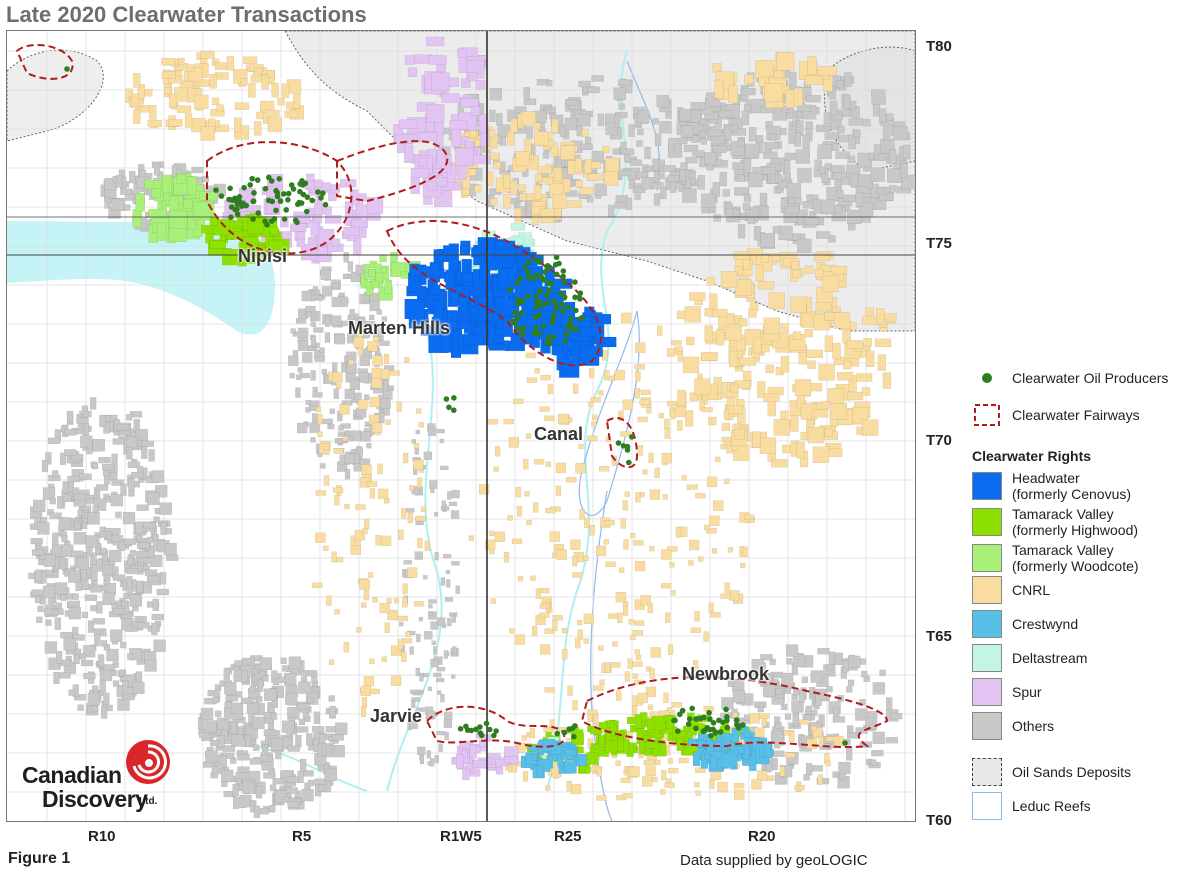  I want to click on township-label-t80: T80, so click(939, 46).